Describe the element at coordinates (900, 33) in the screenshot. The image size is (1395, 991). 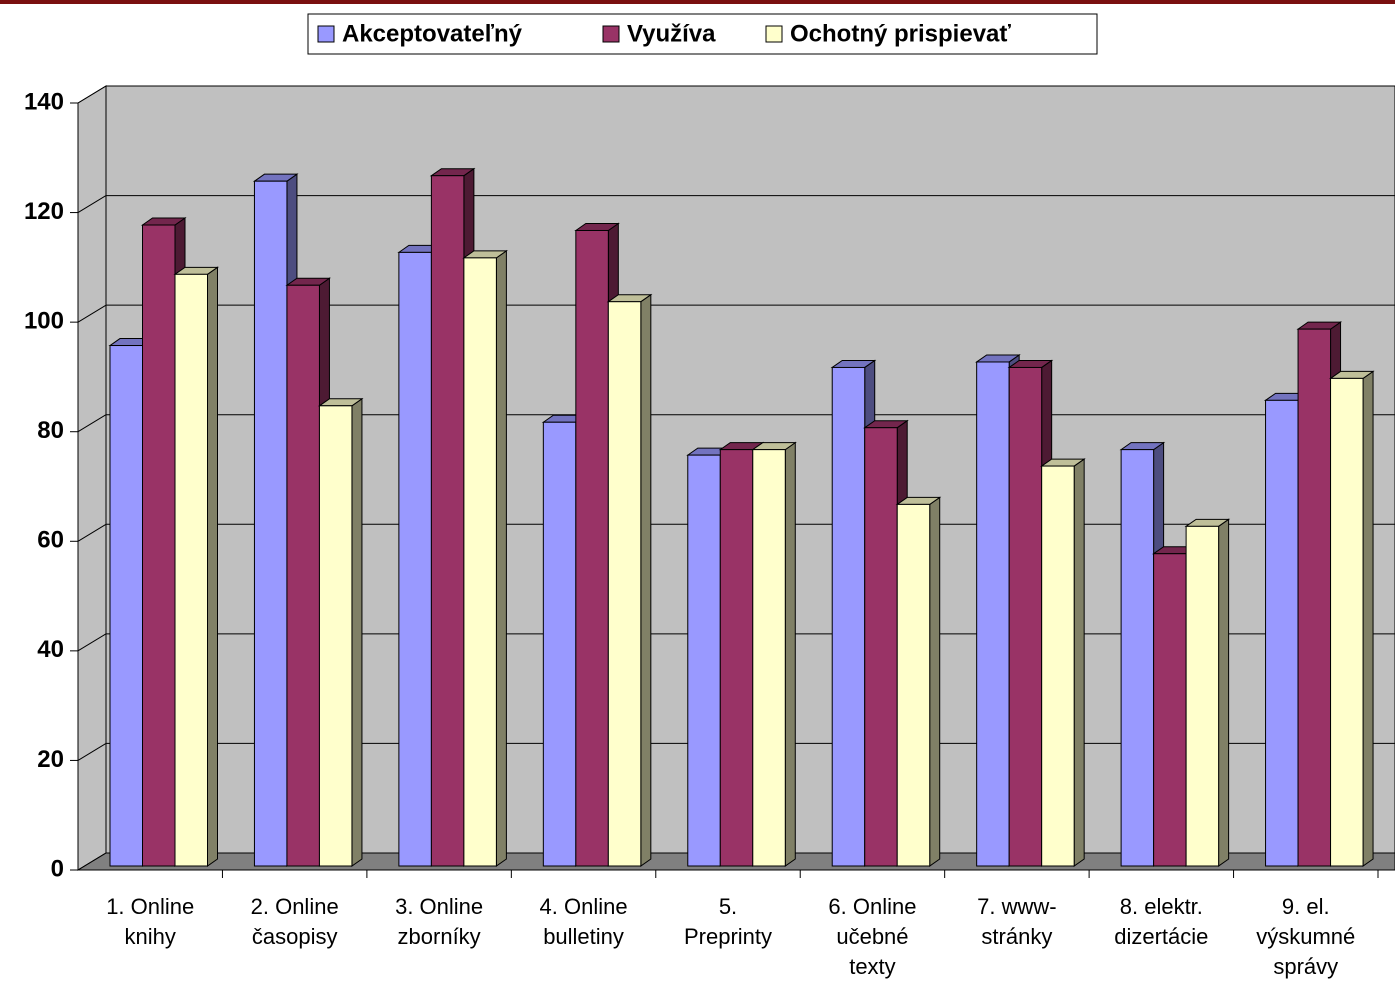
I see `legend-label: Ochotný prispievať` at that location.